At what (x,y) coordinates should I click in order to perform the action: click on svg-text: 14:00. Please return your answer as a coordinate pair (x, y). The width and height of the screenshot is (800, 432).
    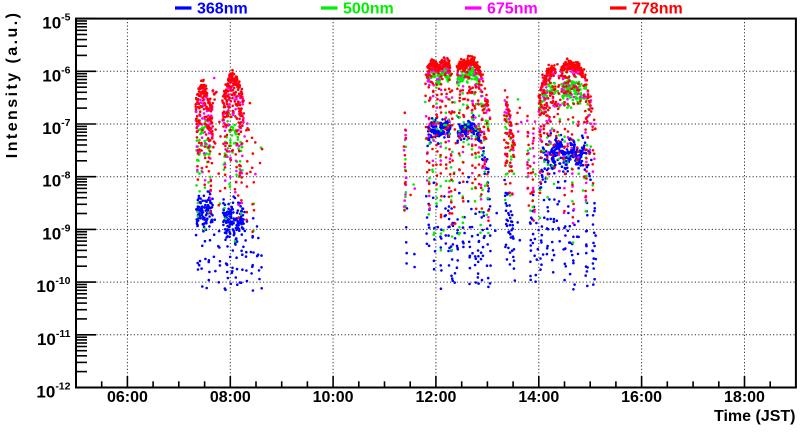
    Looking at the image, I should click on (538, 397).